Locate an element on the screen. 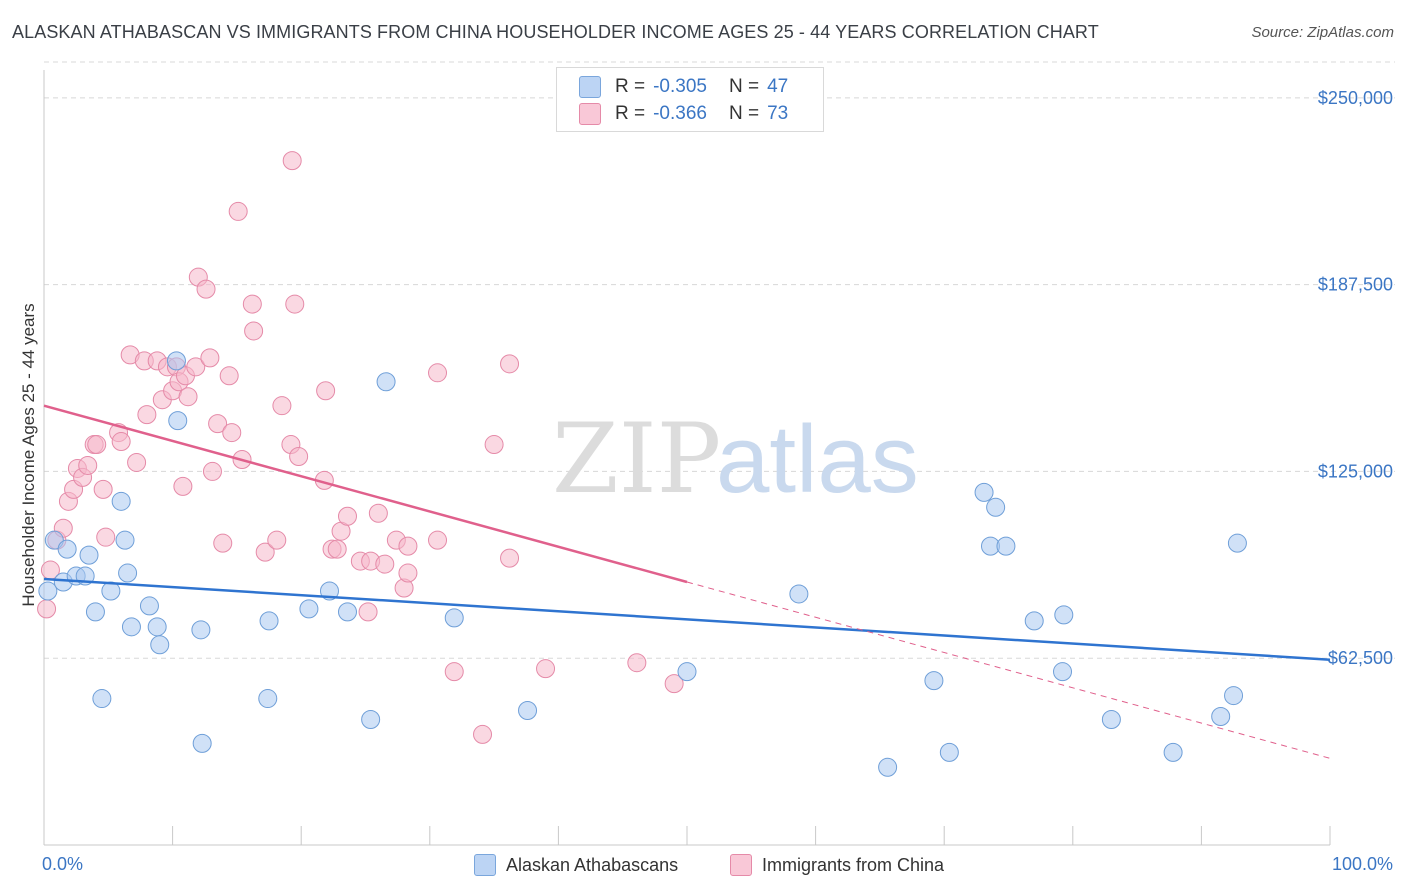 The height and width of the screenshot is (892, 1406). legend-r-value: -0.305 is located at coordinates (680, 86).